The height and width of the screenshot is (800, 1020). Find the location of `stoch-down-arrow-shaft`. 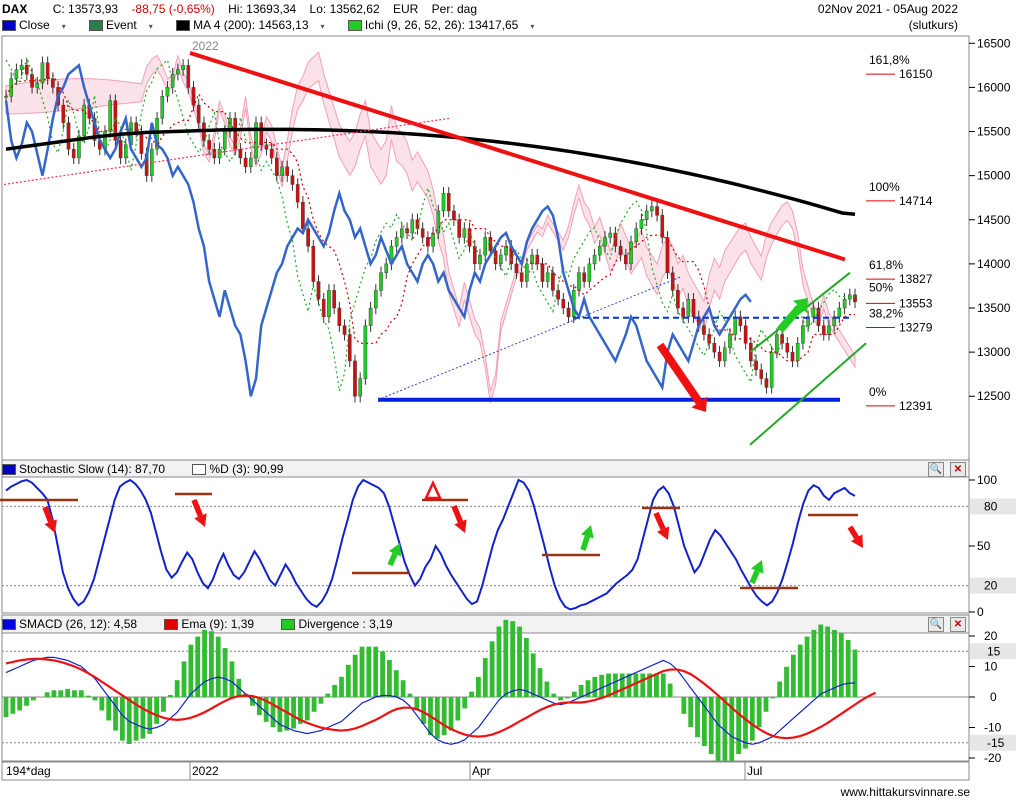

stoch-down-arrow-shaft is located at coordinates (853, 532).